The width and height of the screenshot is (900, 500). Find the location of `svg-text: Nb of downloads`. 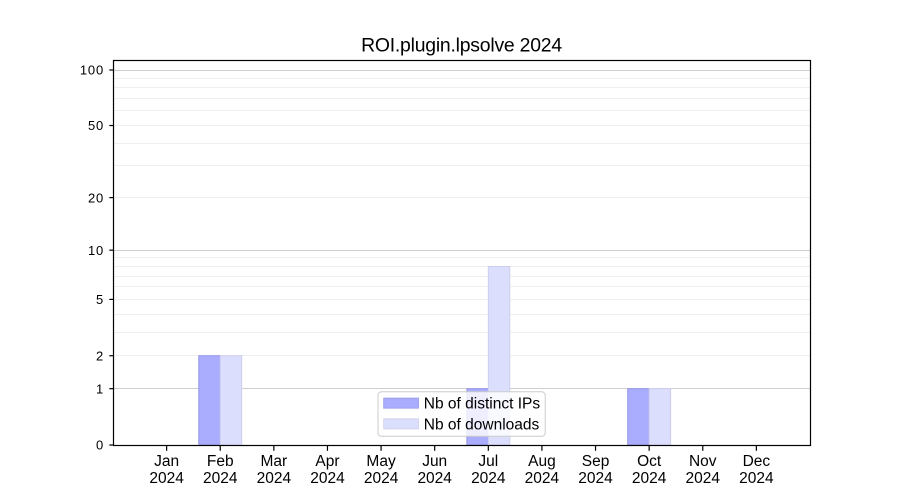

svg-text: Nb of downloads is located at coordinates (482, 424).